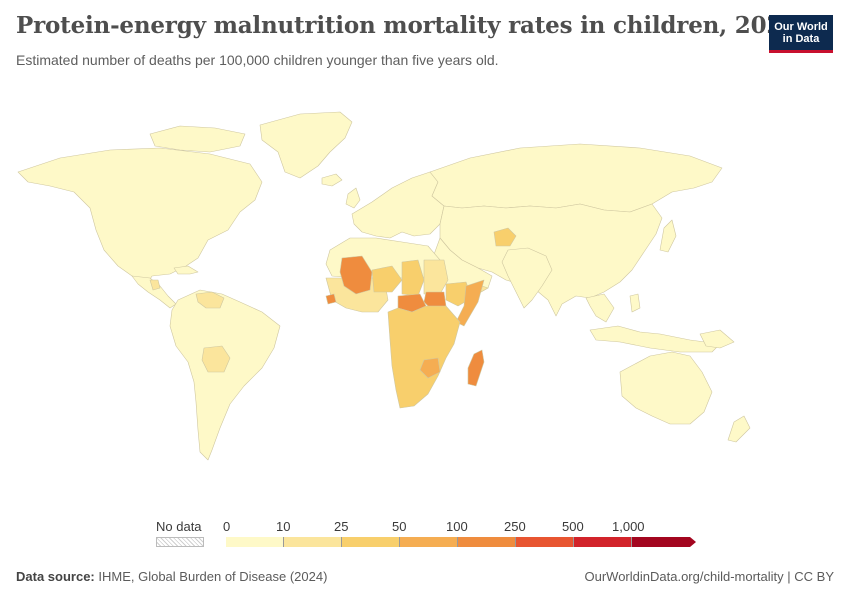  I want to click on region-russia, so click(576, 178).